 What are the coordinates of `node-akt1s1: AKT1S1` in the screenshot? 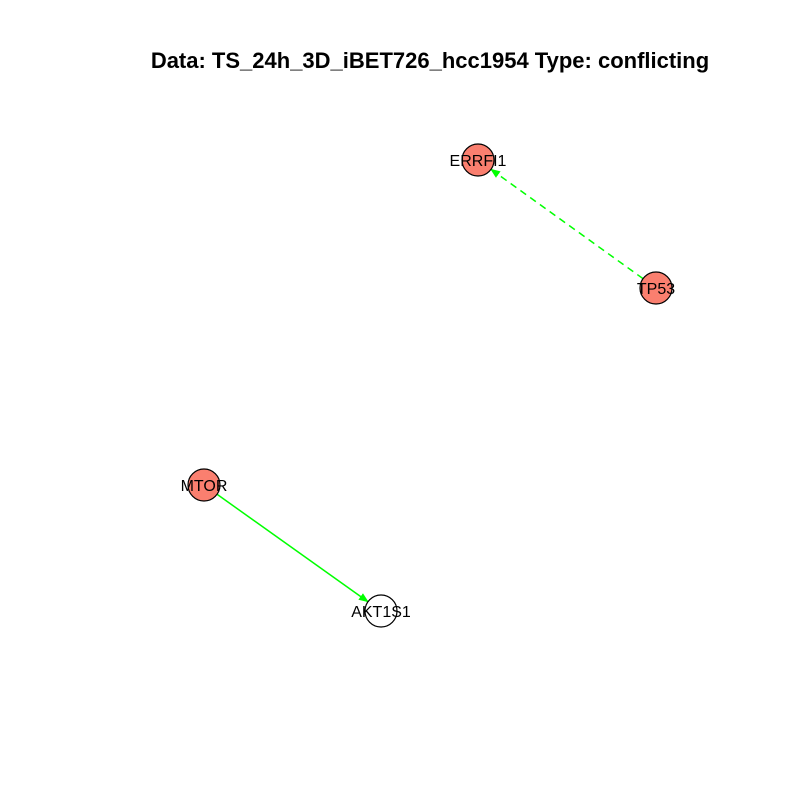 It's located at (381, 611).